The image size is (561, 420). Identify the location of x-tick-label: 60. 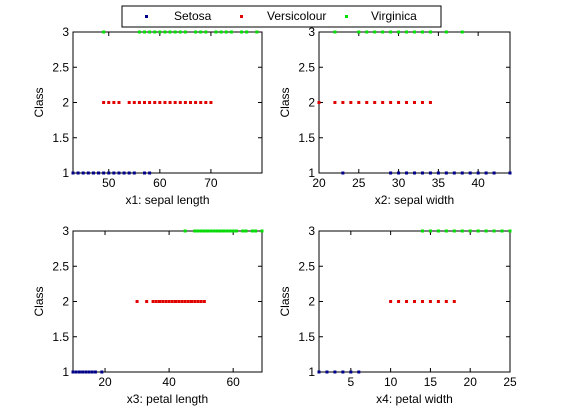
(160, 183).